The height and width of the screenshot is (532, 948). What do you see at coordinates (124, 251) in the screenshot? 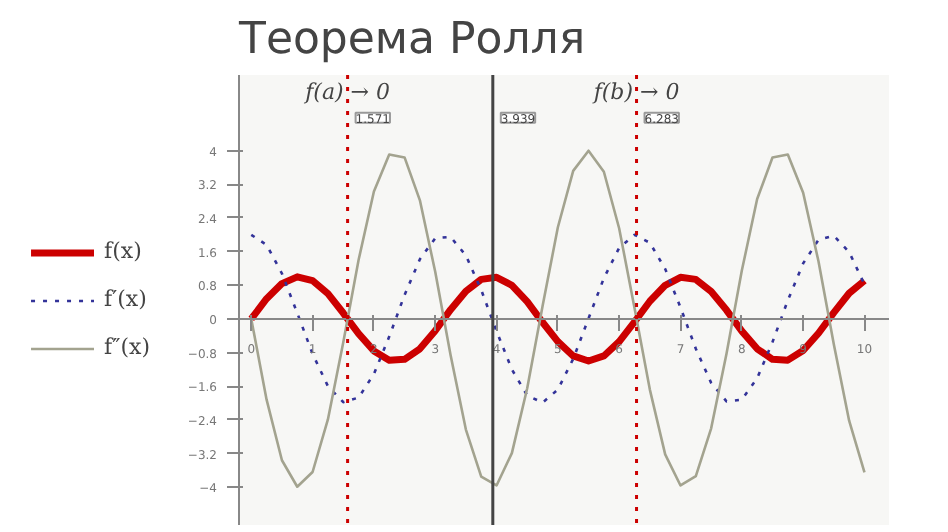
I see `legend-label: f(x)` at bounding box center [124, 251].